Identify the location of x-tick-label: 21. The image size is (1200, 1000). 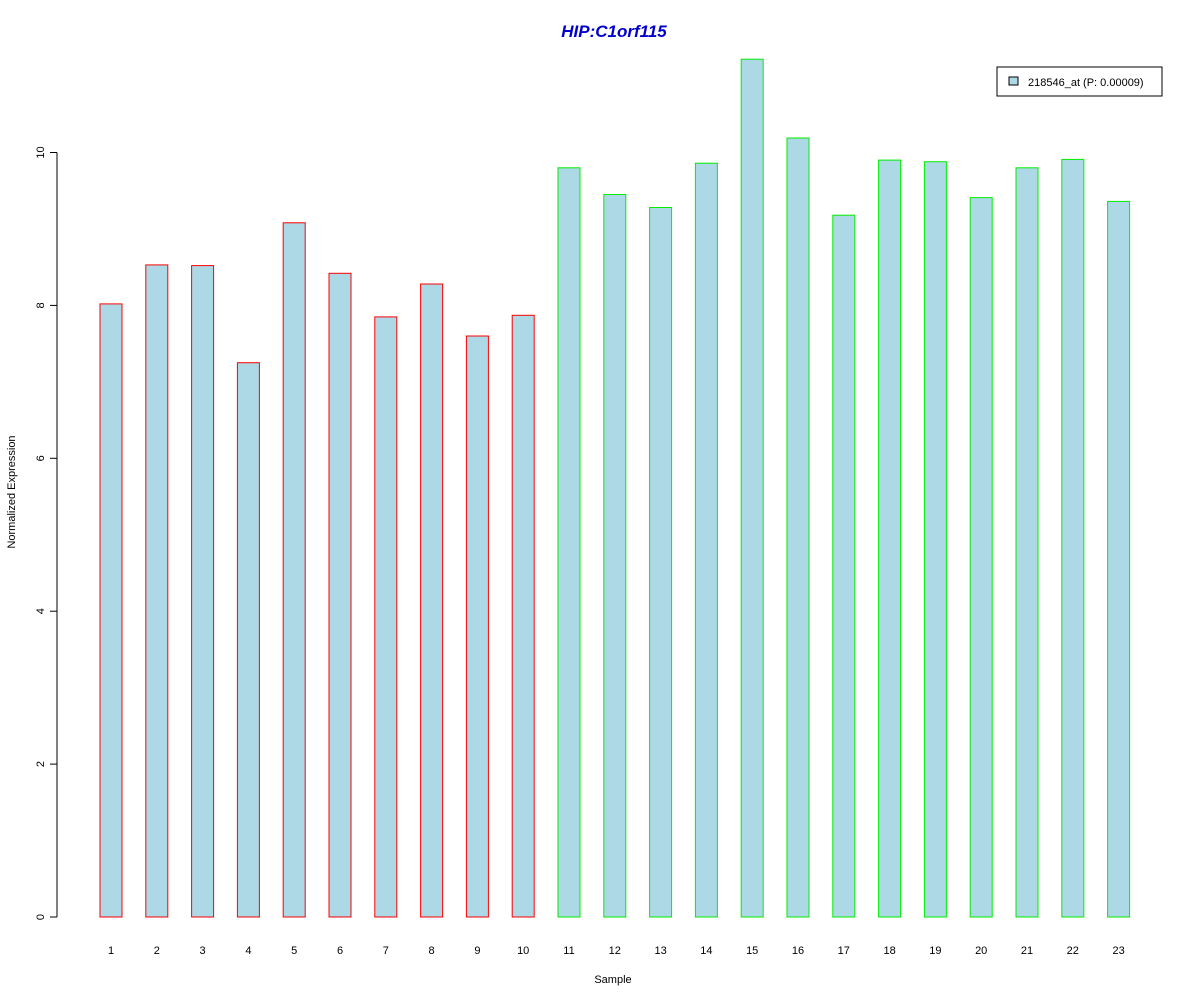
(1027, 951).